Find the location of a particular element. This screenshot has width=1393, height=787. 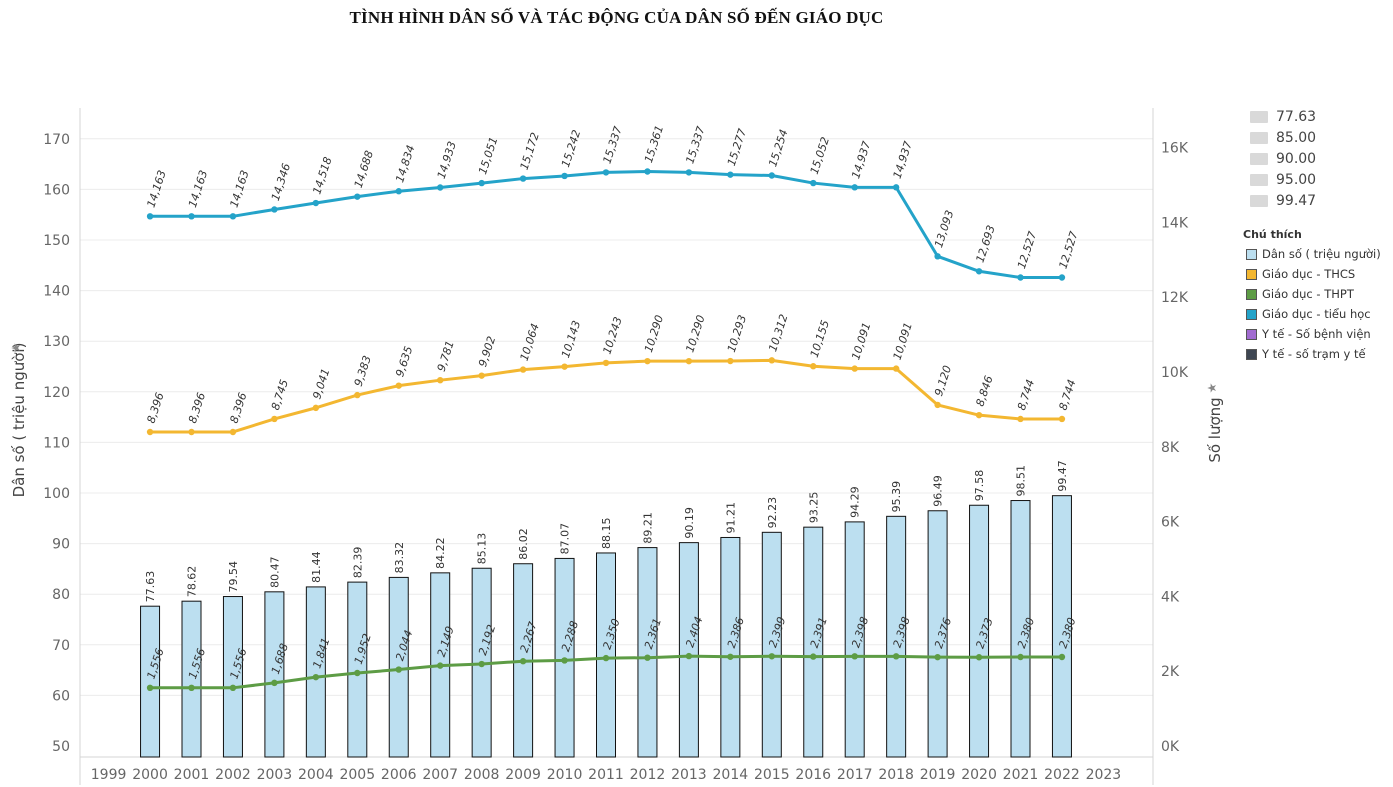

y2-tick-label: 8K is located at coordinates (1170, 448).